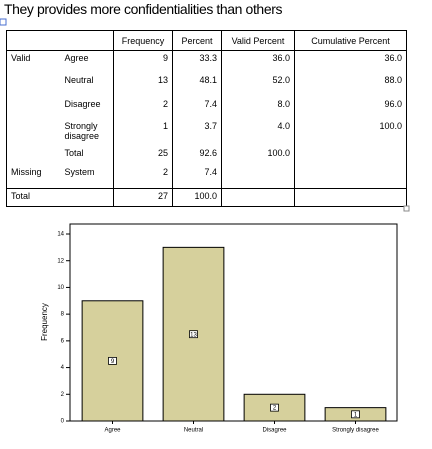  I want to click on x-tick-label: Agree, so click(112, 431).